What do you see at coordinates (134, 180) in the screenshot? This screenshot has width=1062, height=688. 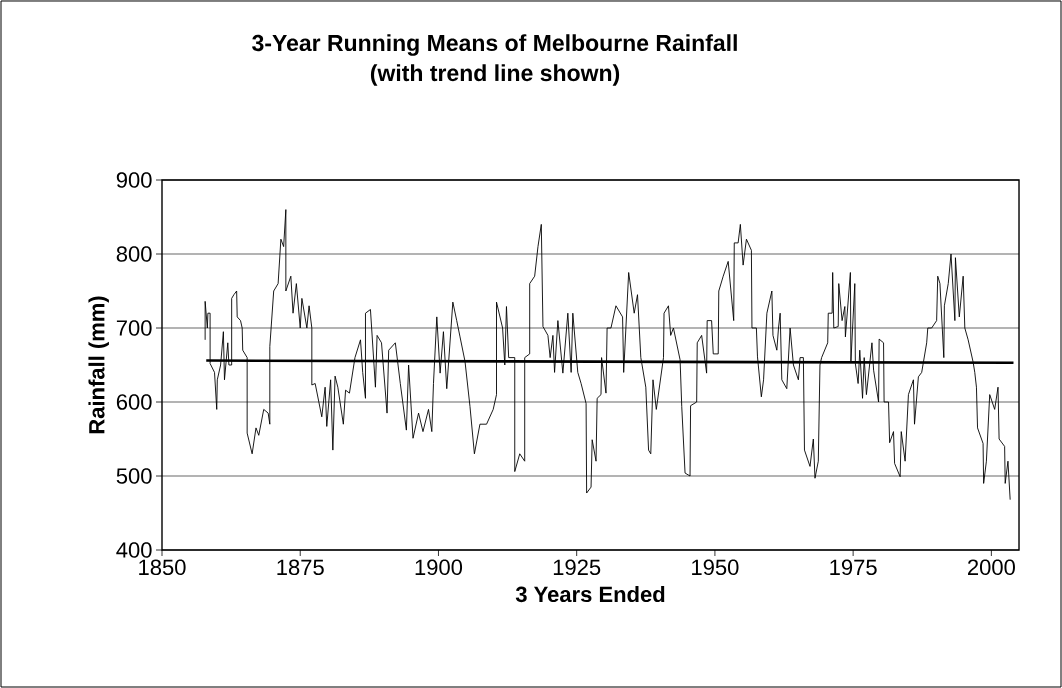 I see `y-tick-label: 900` at bounding box center [134, 180].